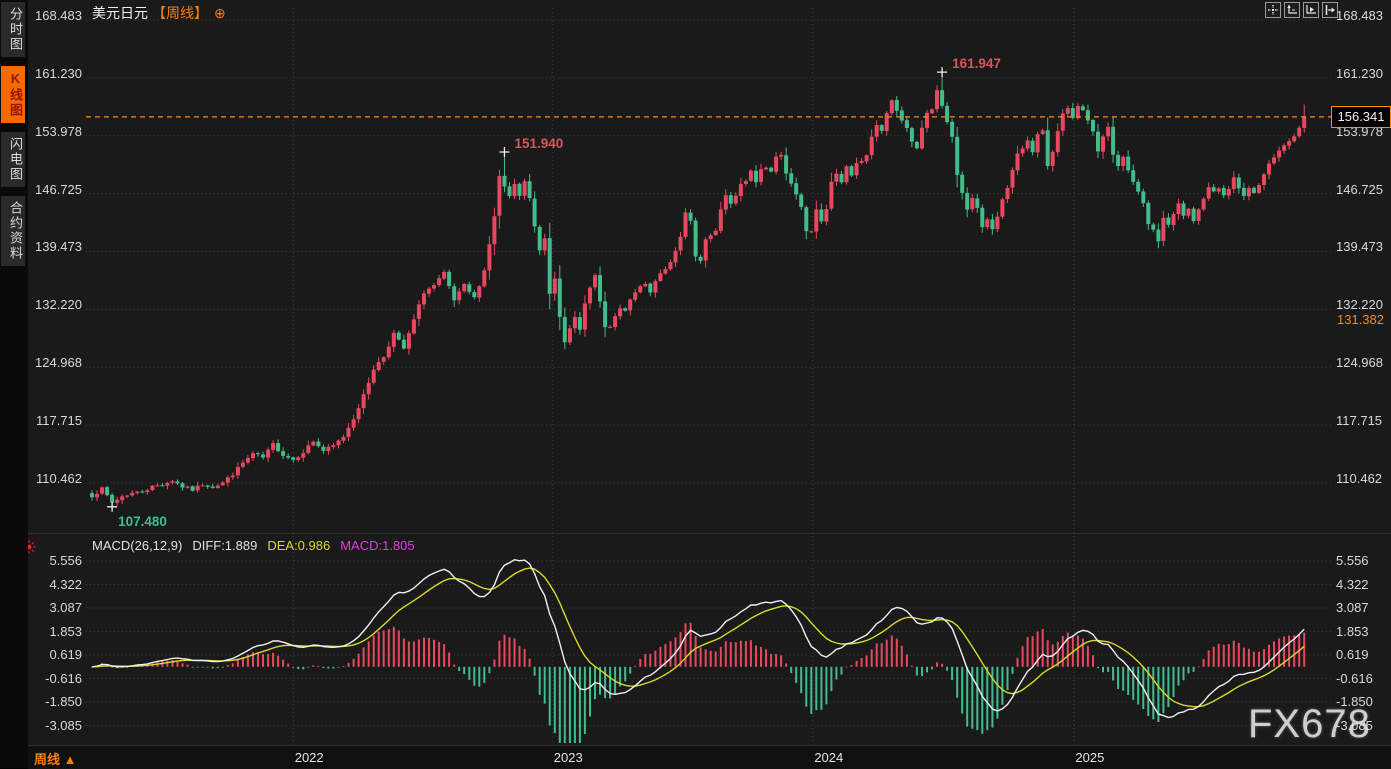 This screenshot has width=1391, height=769. I want to click on macd-dea-value: DEA:0.986, so click(299, 545).